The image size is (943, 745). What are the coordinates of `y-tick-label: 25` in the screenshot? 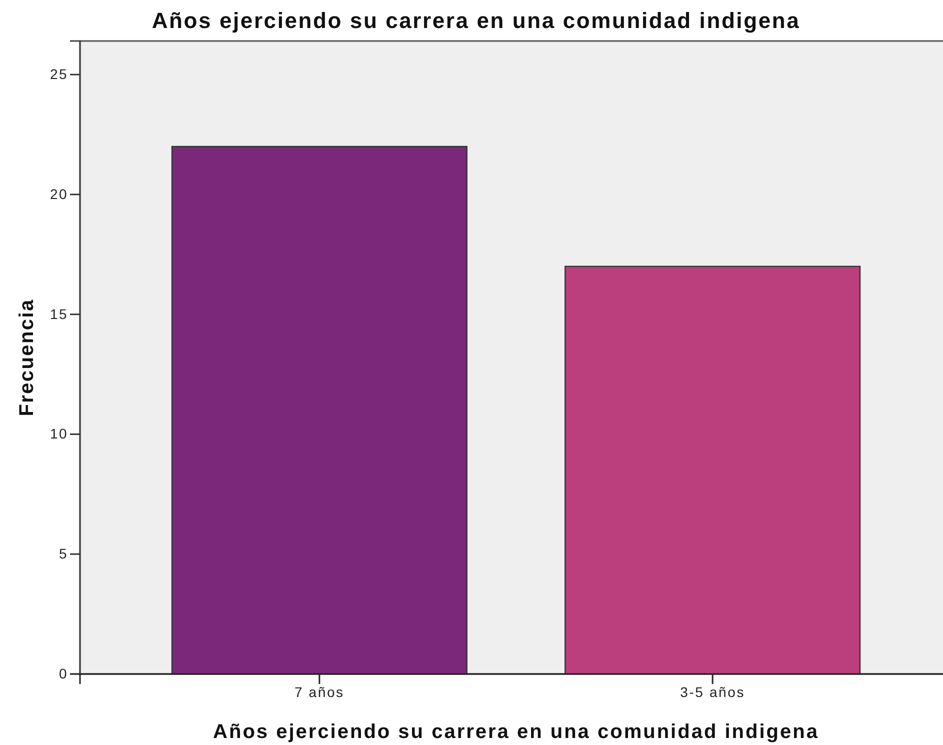 It's located at (59, 74).